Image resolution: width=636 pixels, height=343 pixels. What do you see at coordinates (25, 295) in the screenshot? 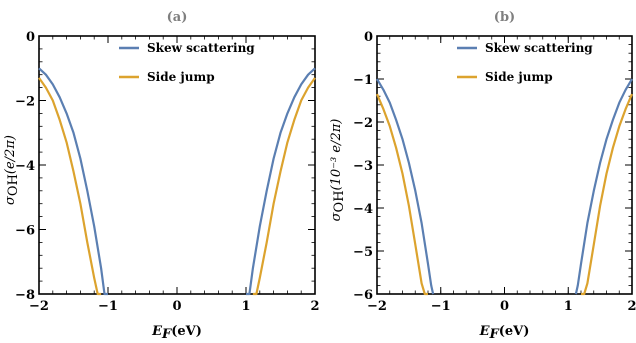
I see `y-tick-label: −8` at bounding box center [25, 295].